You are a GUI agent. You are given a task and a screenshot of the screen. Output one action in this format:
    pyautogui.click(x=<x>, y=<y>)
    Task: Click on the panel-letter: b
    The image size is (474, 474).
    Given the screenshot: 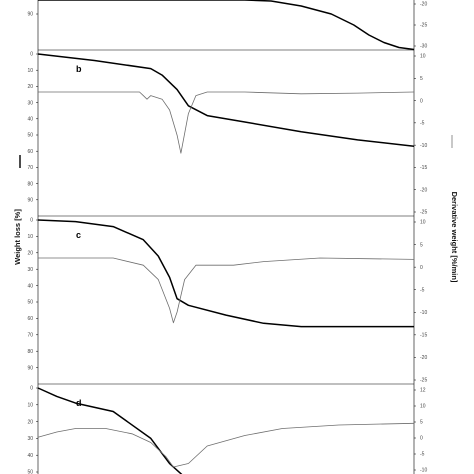 What is the action you would take?
    pyautogui.click(x=79, y=69)
    